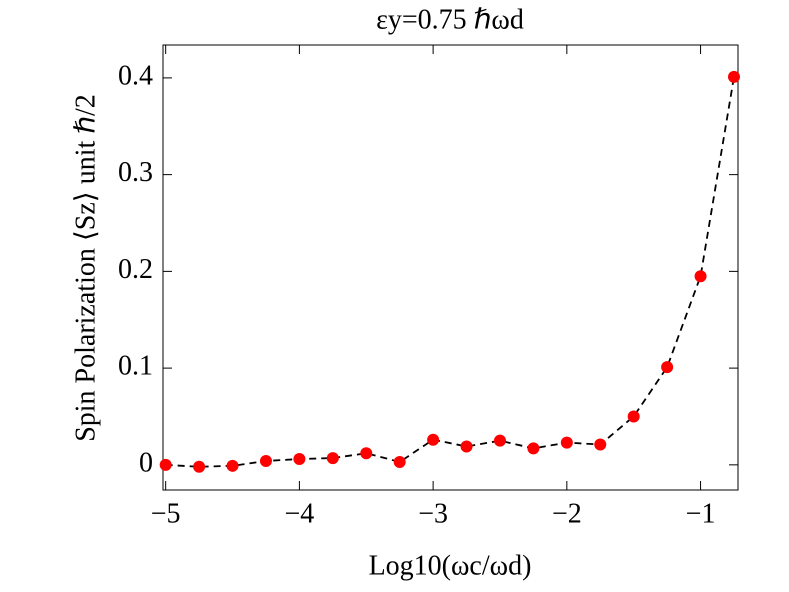  What do you see at coordinates (146, 462) in the screenshot?
I see `y-tick-label: 0` at bounding box center [146, 462].